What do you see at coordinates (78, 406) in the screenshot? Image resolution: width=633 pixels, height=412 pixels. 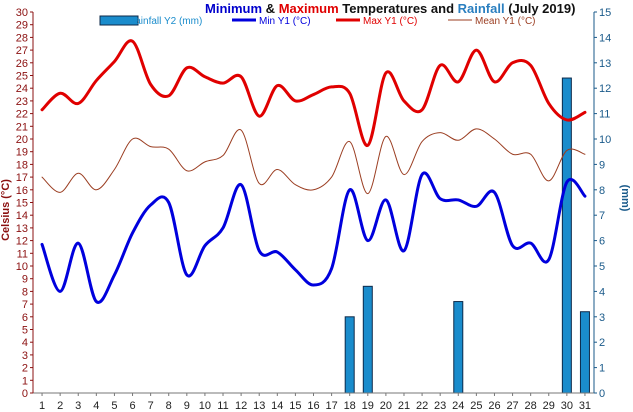 I see `x-tick-label: 3` at bounding box center [78, 406].